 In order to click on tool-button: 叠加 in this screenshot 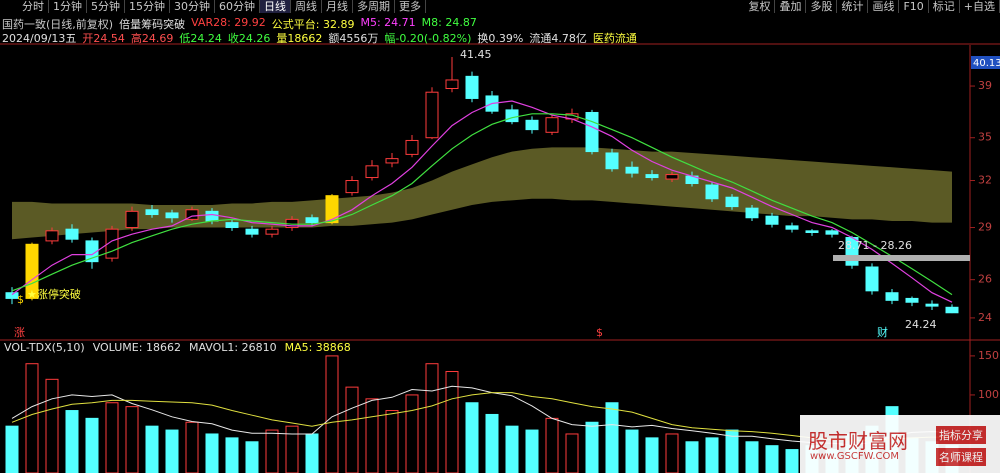, I will do `click(791, 6)`.